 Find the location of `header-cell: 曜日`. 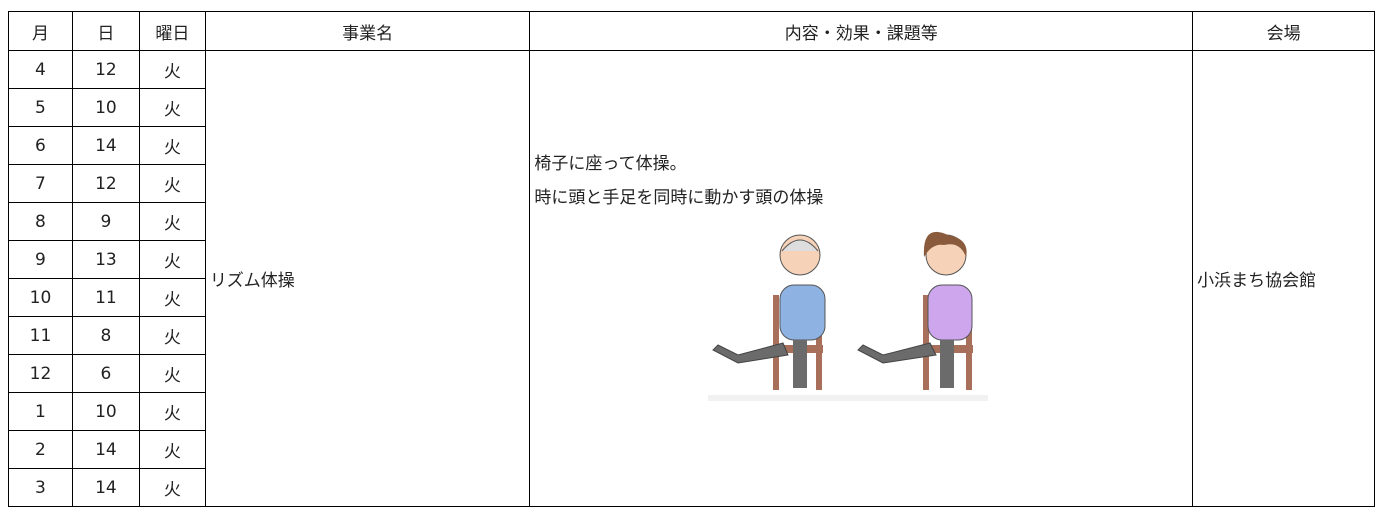

header-cell: 曜日 is located at coordinates (172, 31).